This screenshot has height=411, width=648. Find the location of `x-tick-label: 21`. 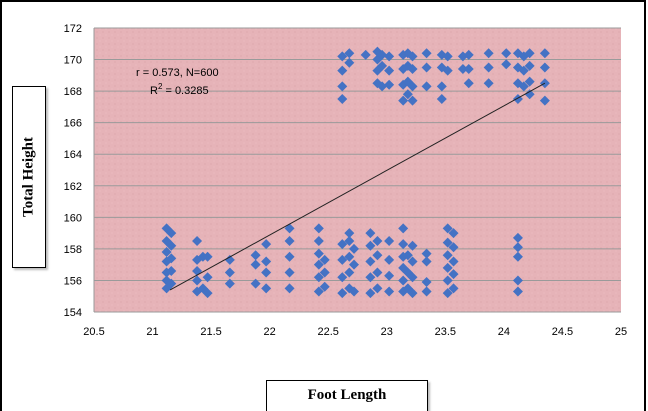

x-tick-label: 21 is located at coordinates (152, 332).